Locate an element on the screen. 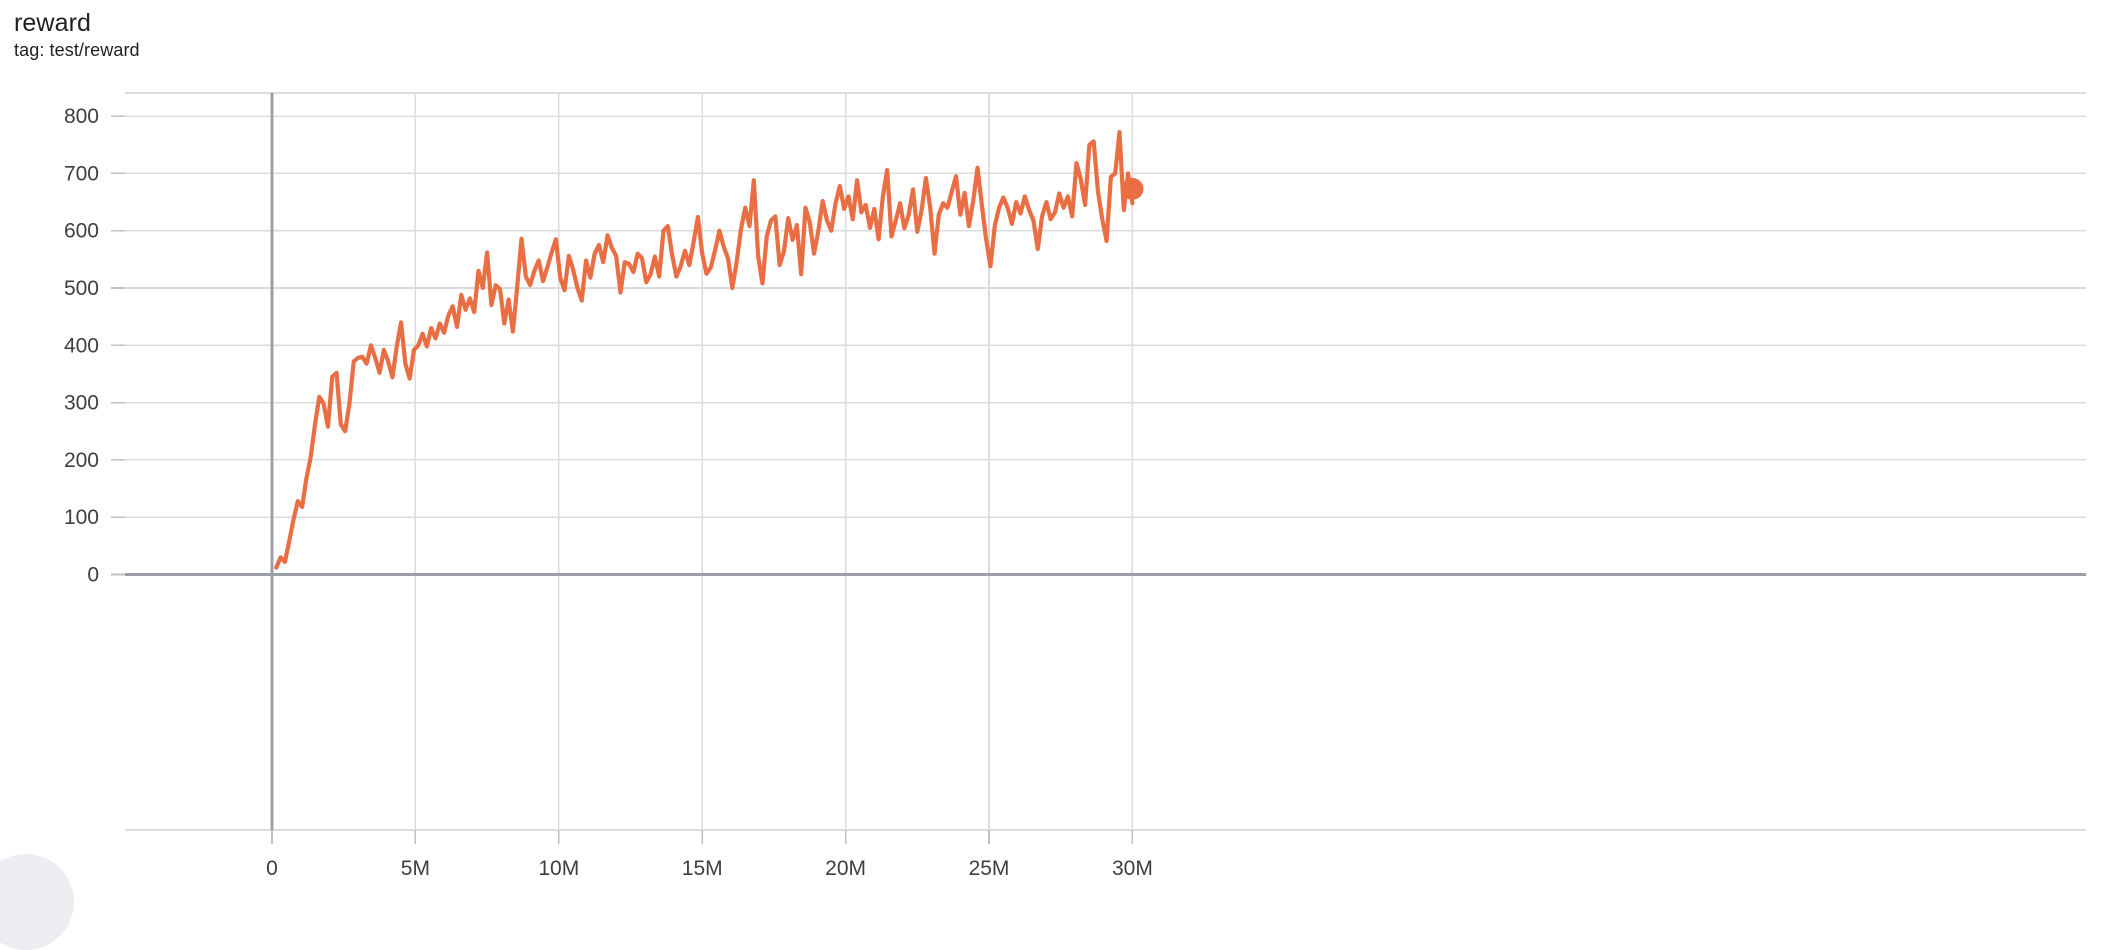 The height and width of the screenshot is (950, 2108). x-axis-labels-group: 0 5M 10M 15M 20M 25M 30M is located at coordinates (709, 868).